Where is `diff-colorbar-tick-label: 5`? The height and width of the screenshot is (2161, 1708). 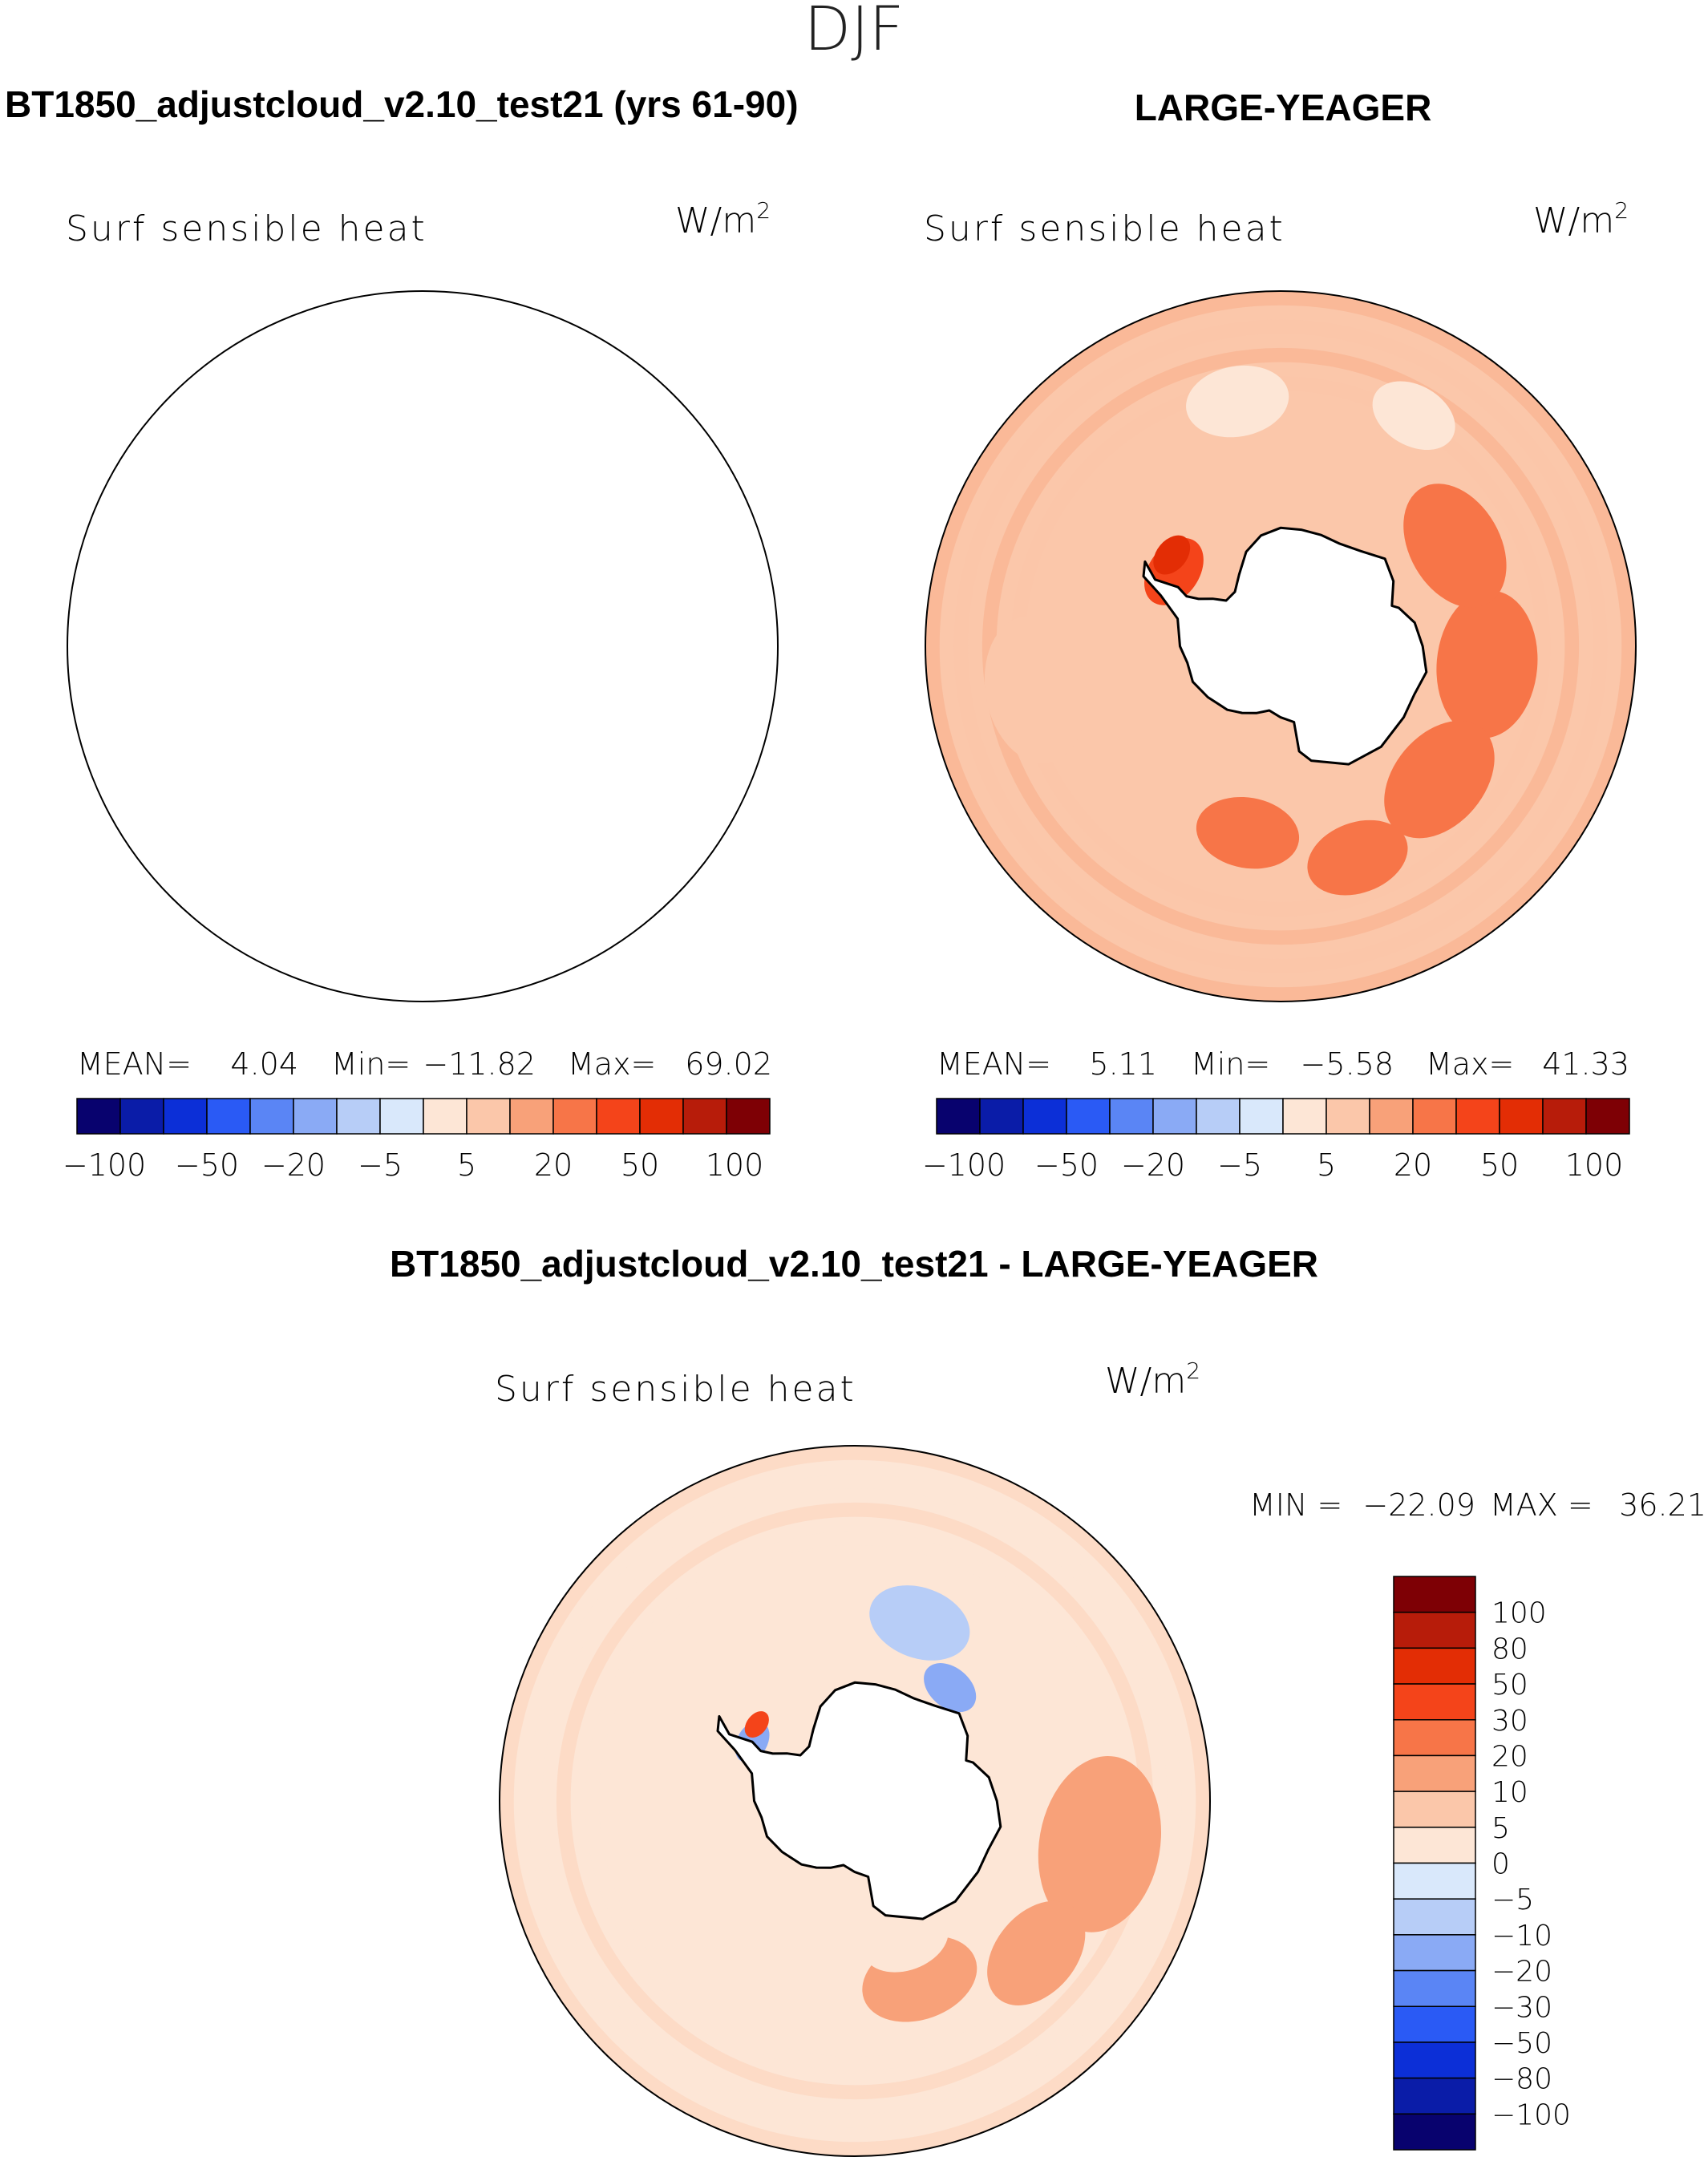 diff-colorbar-tick-label: 5 is located at coordinates (1500, 1828).